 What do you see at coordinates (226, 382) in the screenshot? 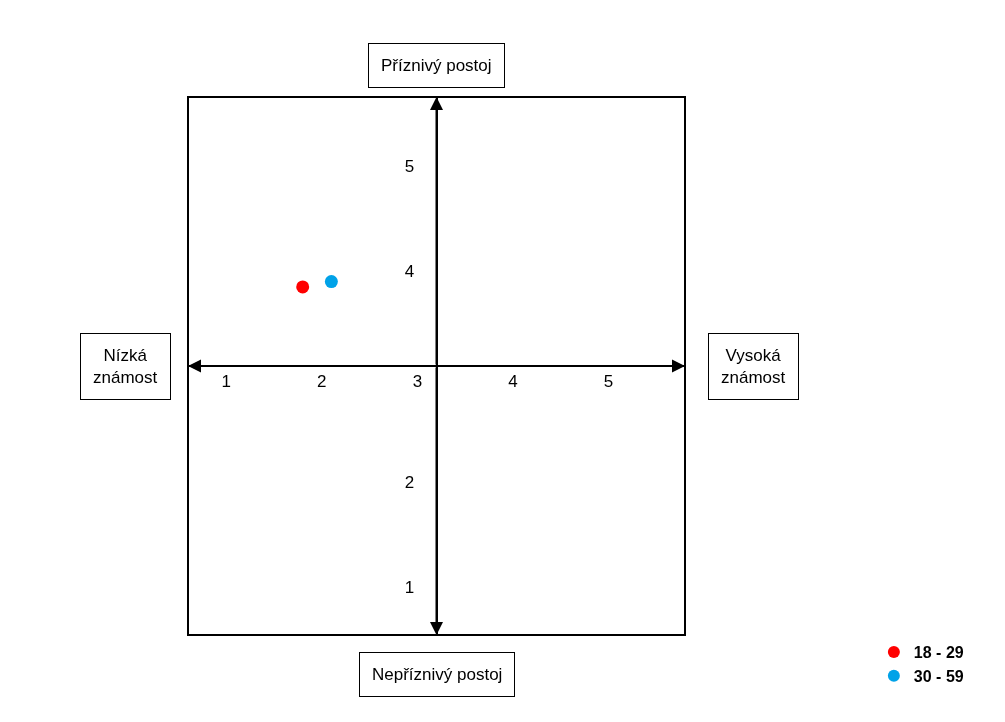
I see `x-tick-label: 1` at bounding box center [226, 382].